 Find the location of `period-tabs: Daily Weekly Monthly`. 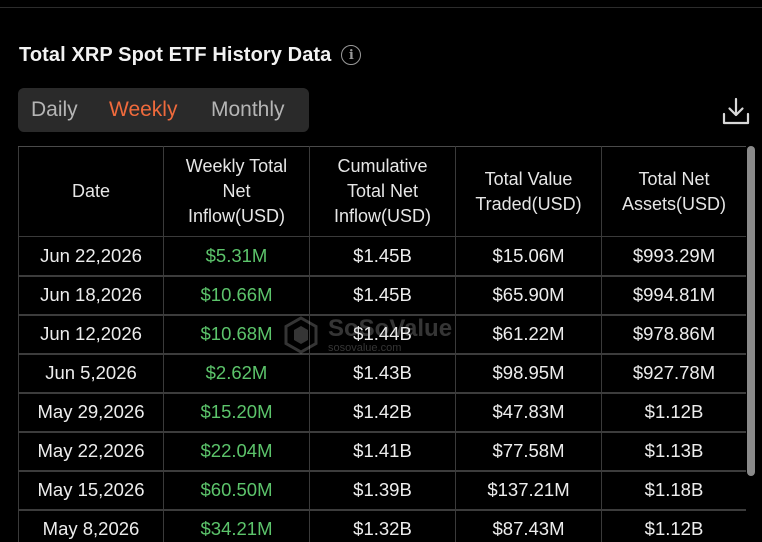

period-tabs: Daily Weekly Monthly is located at coordinates (163, 110).